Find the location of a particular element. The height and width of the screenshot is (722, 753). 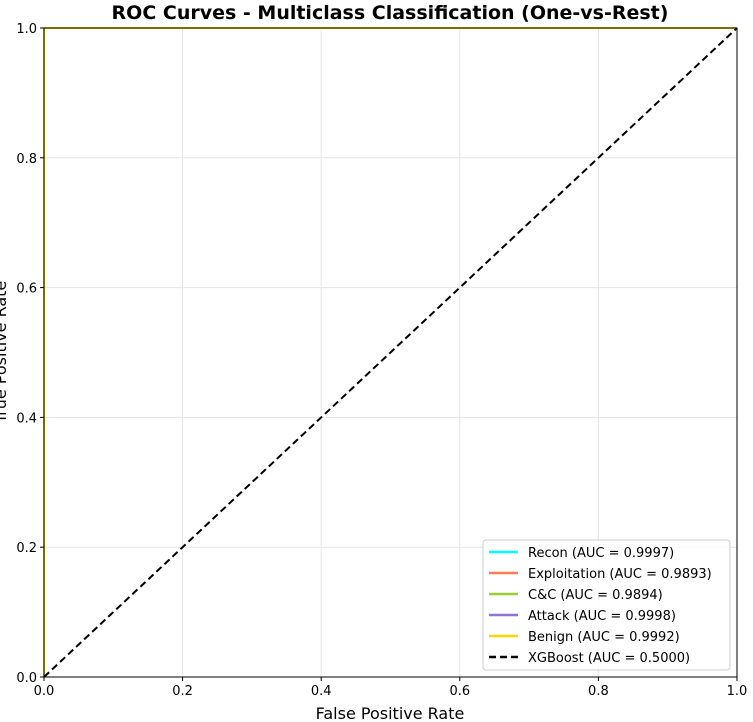

x-tick-label: 0.6 is located at coordinates (459, 691).